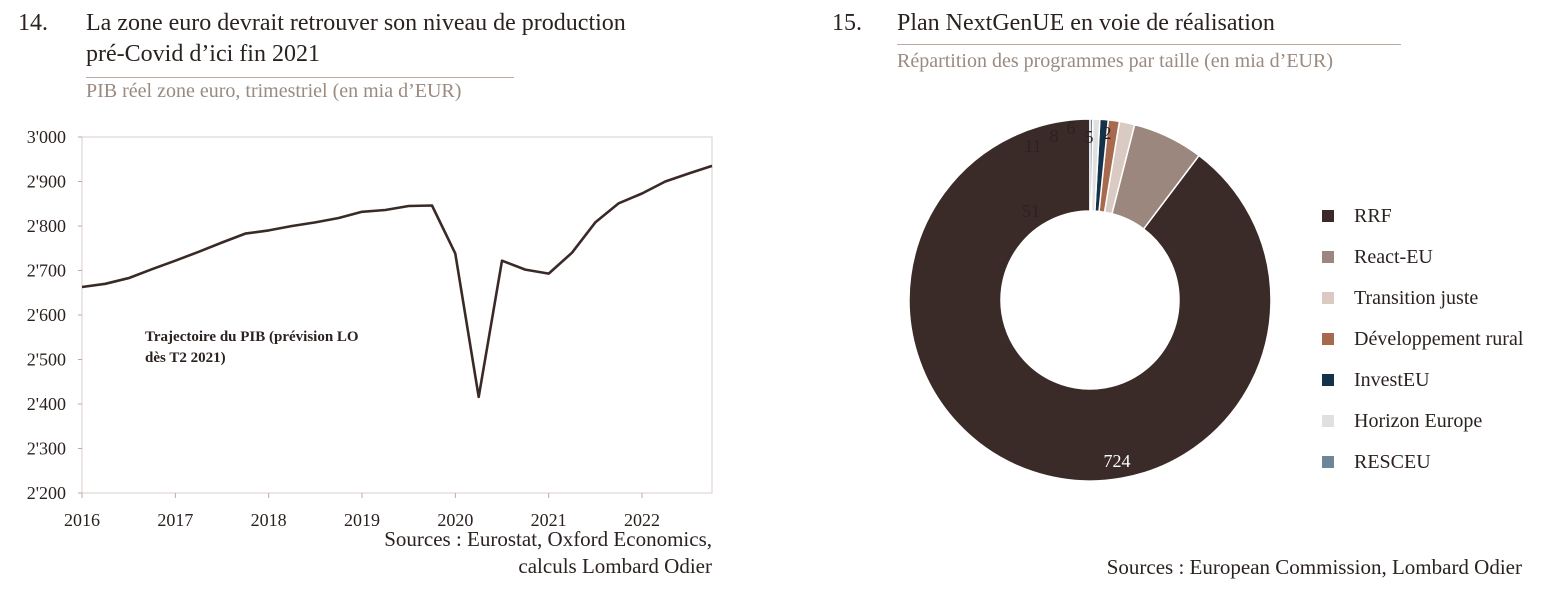  I want to click on x-tick-label: 2022, so click(642, 520).